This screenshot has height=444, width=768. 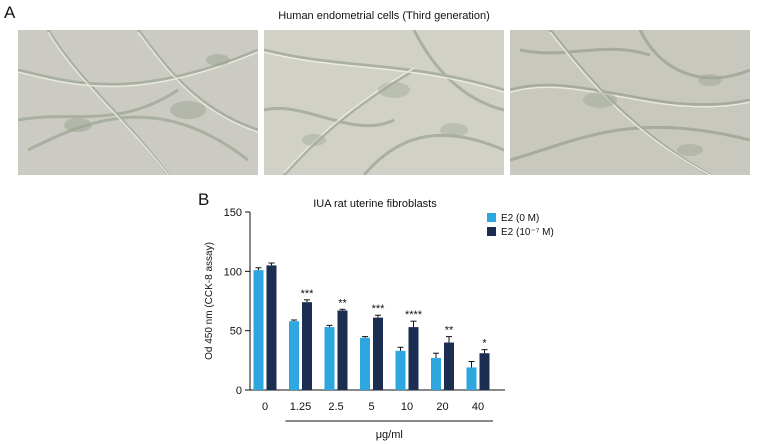 I want to click on significance-label: ****, so click(x=414, y=315).